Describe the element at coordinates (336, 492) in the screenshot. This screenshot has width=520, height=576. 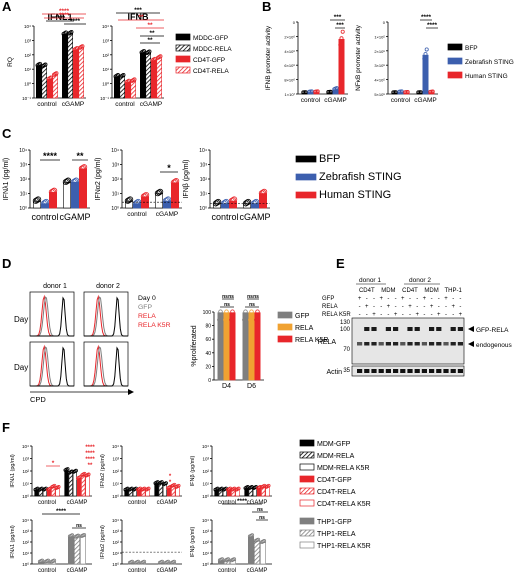
I see `legend-F1-label: CD4T-RELA` at that location.